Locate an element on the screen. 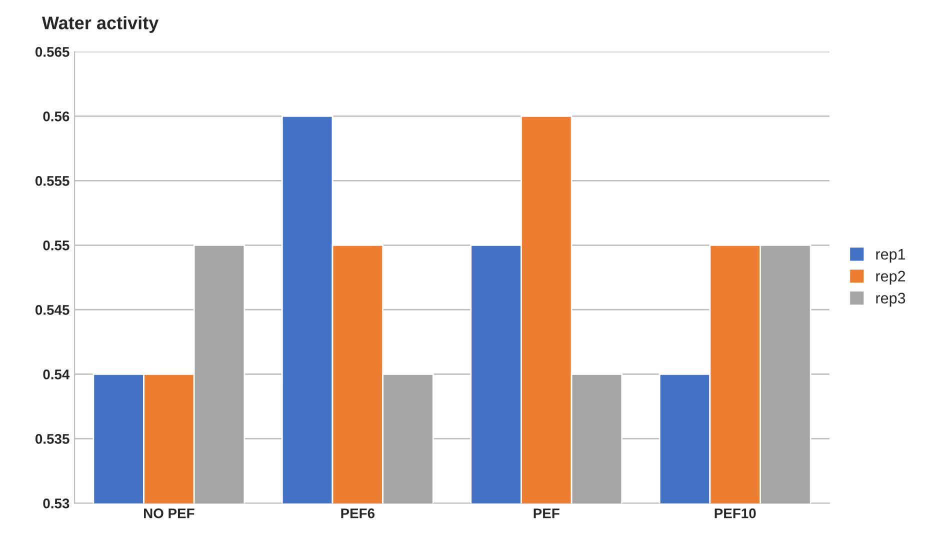 This screenshot has height=544, width=932. x-tick-label: PEF6 is located at coordinates (358, 513).